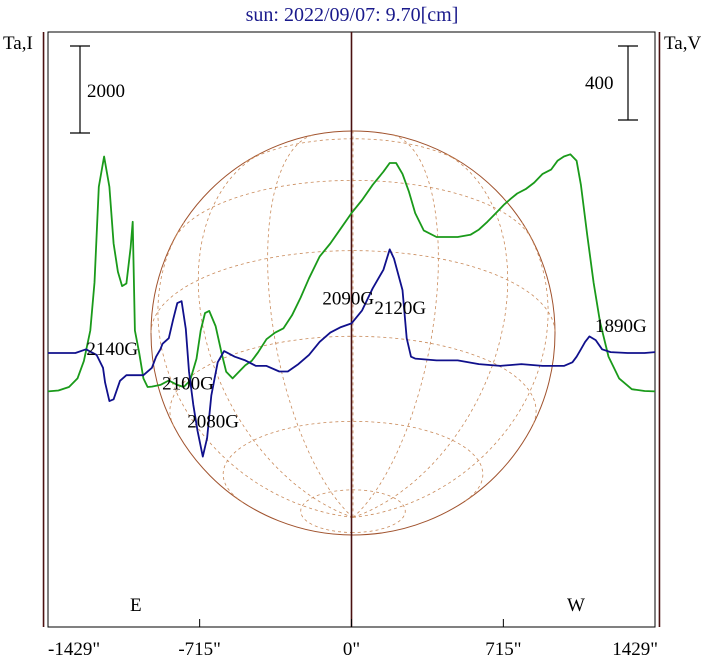 This screenshot has width=708, height=662. I want to click on x-axis-ticks: -1429" -715" 0" 715" 1429", so click(352, 639).